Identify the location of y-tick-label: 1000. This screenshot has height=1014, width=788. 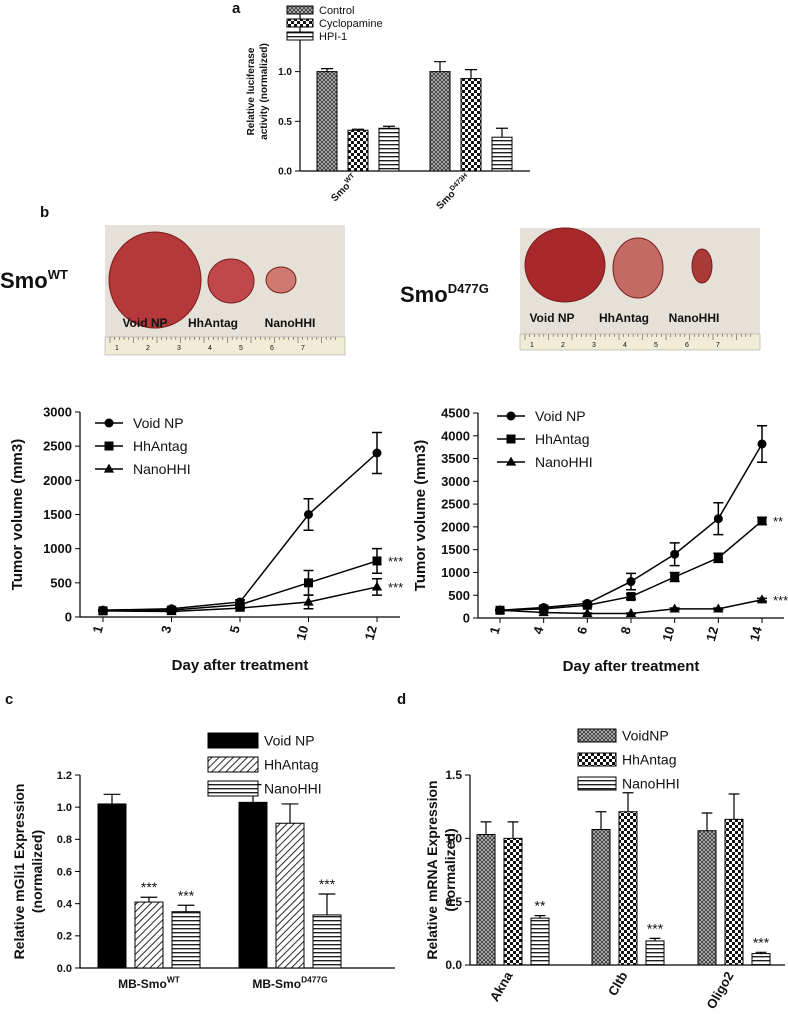
(57, 548).